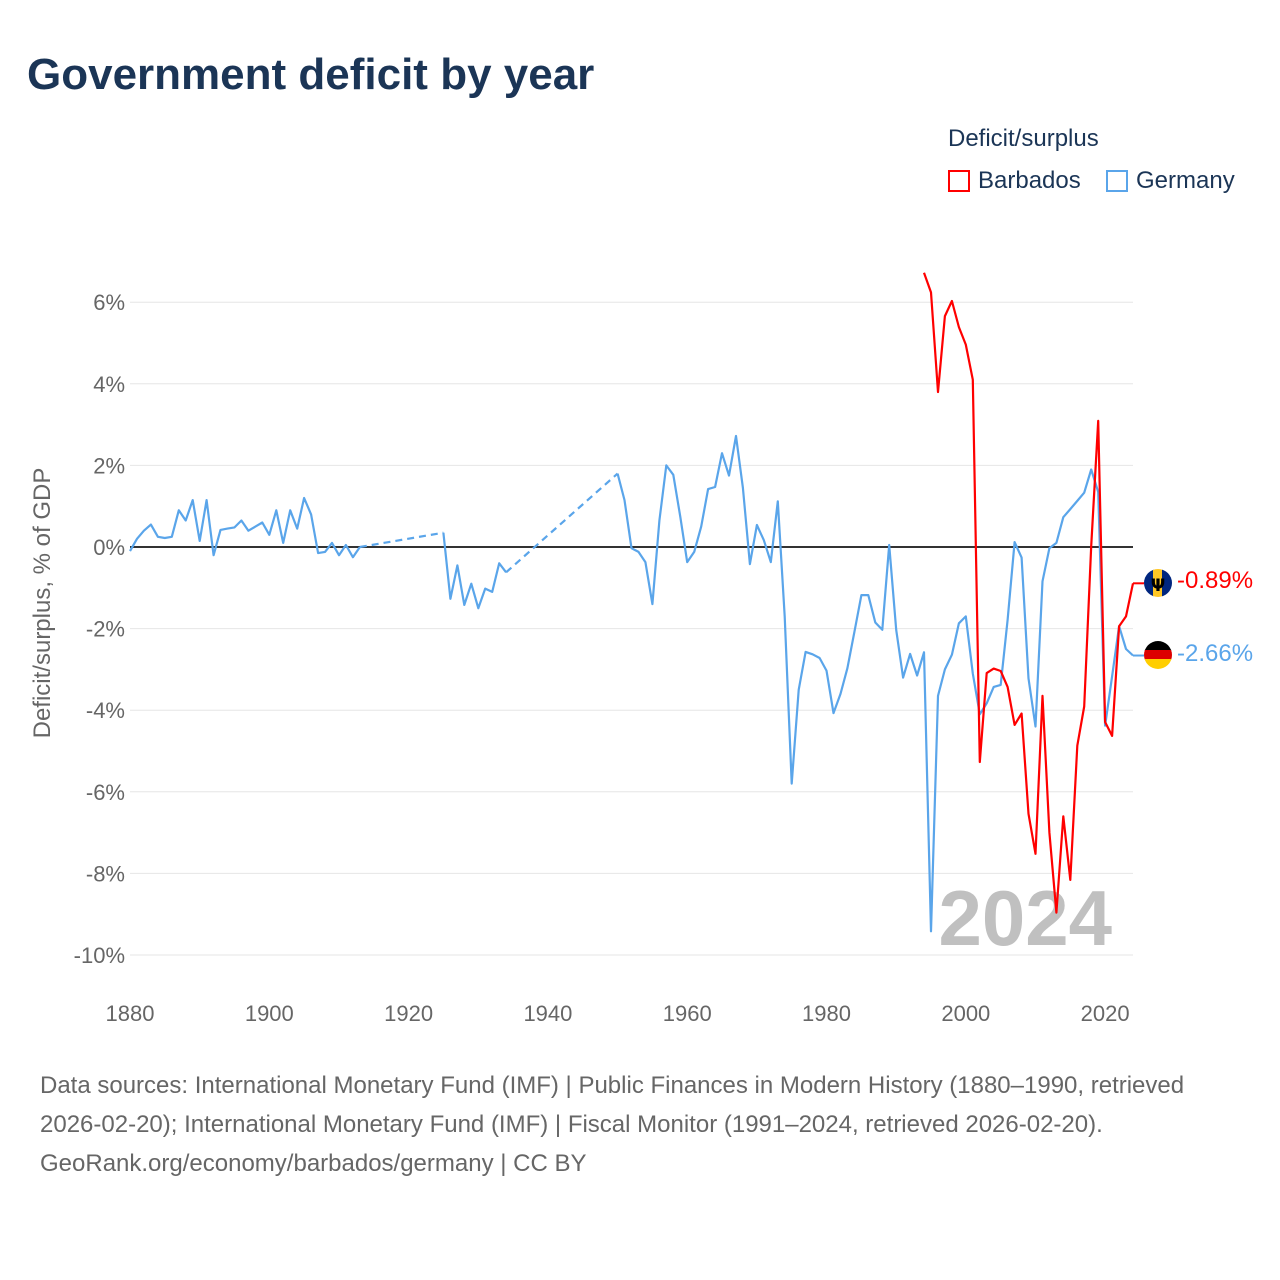 Image resolution: width=1280 pixels, height=1280 pixels. I want to click on y-tick-label: -8%, so click(105, 873).